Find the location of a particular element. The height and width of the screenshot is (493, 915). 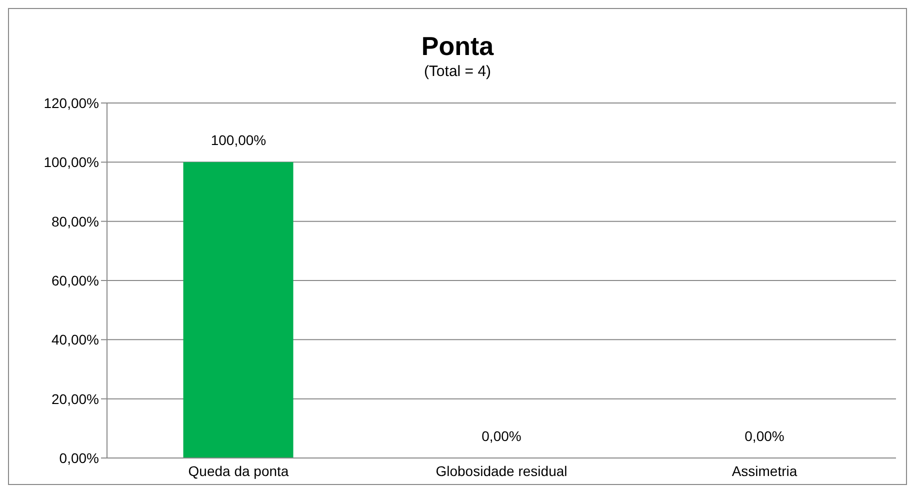

y-tick-label: 40,00% is located at coordinates (75, 340).